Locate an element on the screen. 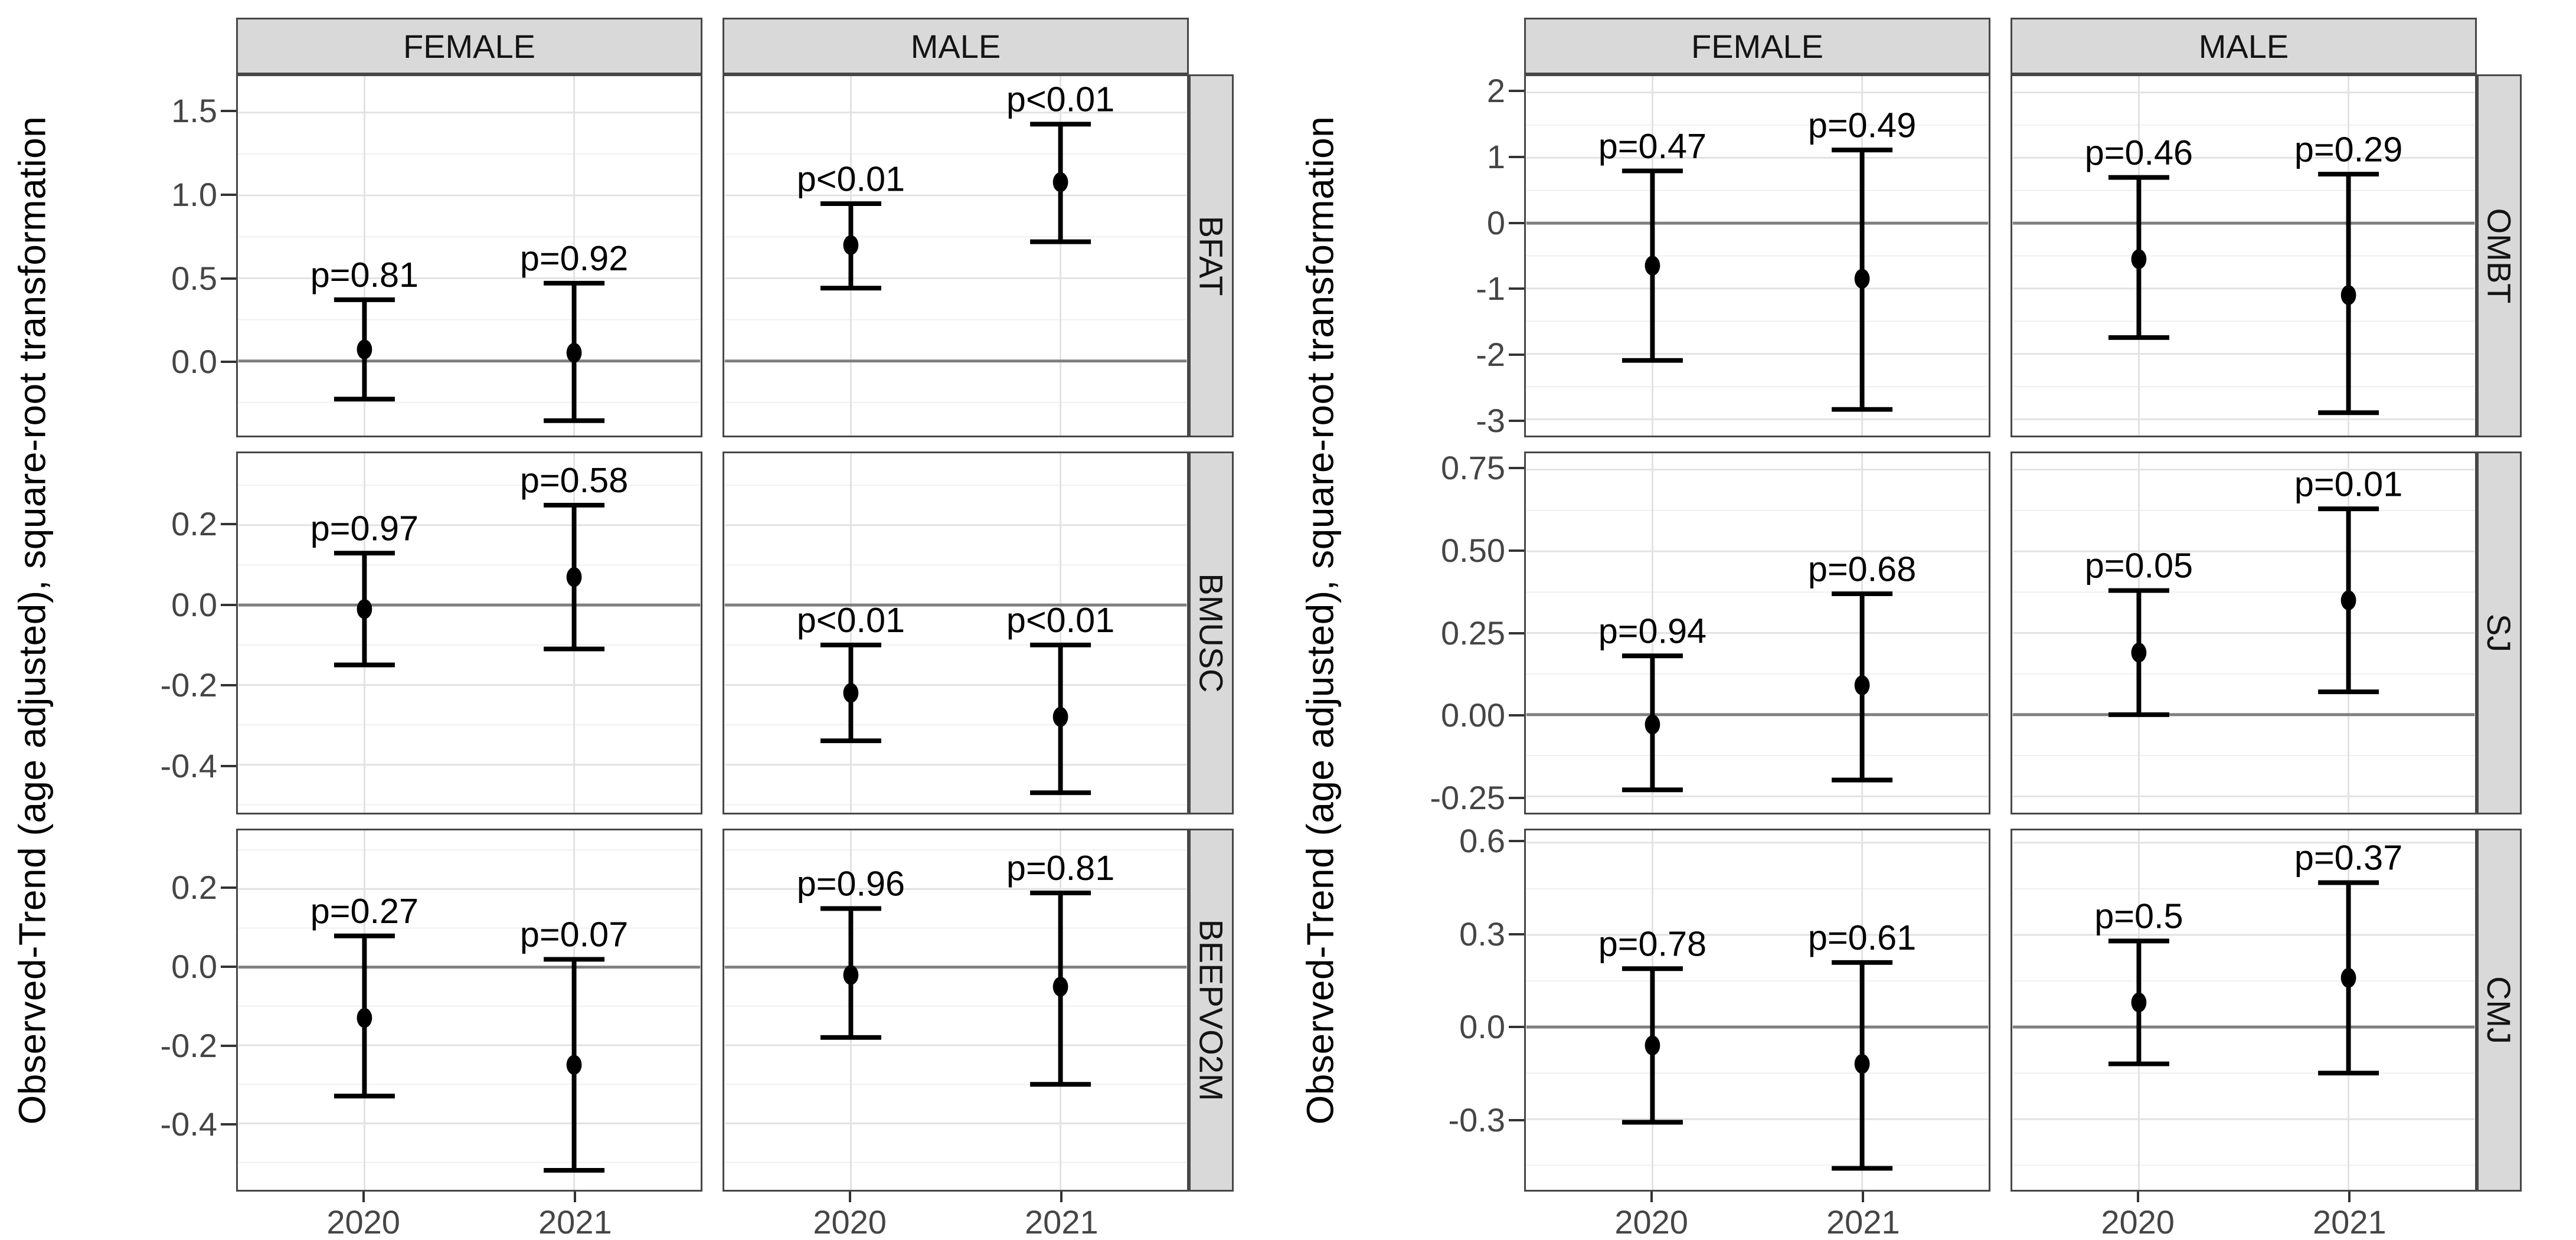 The image size is (2576, 1240). facet-strip-bfat: BFAT is located at coordinates (1211, 255).